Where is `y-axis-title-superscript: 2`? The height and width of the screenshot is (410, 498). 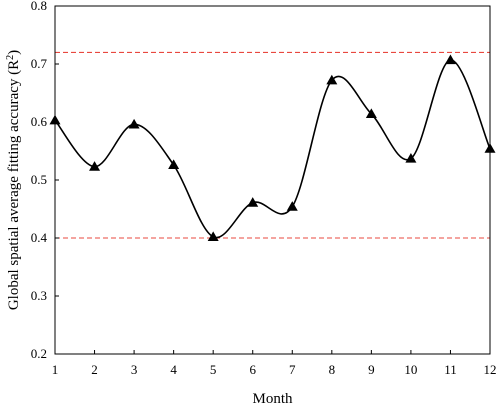 y-axis-title-superscript: 2 is located at coordinates (10, 57).